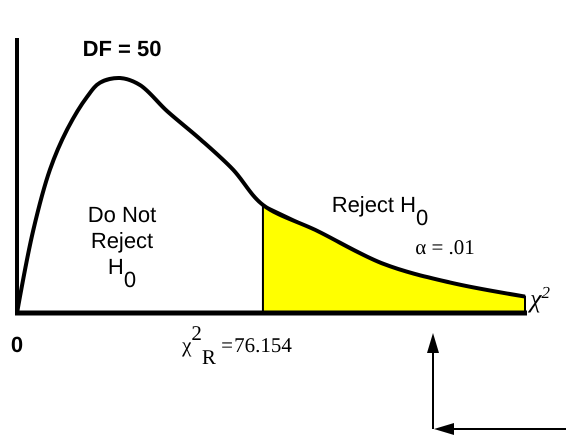 The width and height of the screenshot is (566, 438). Describe the element at coordinates (122, 48) in the screenshot. I see `chart-title: DF = 50` at that location.